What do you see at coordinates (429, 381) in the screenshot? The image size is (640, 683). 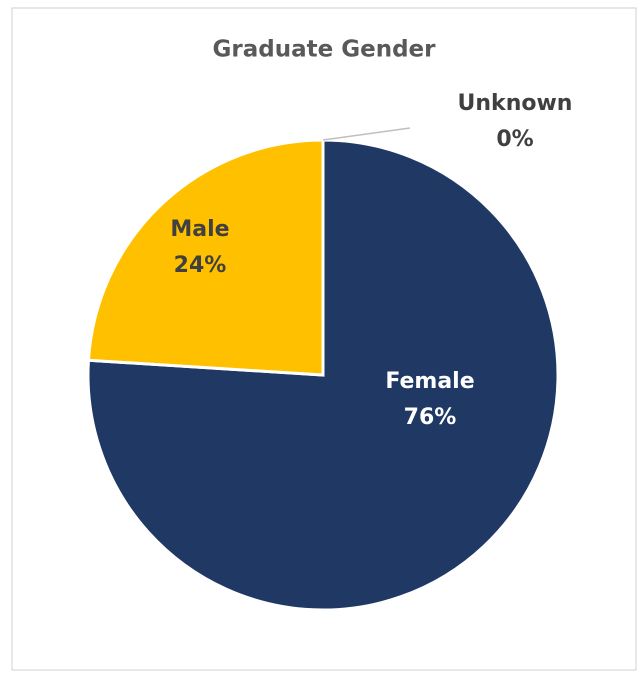 I see `slice-label: Female` at bounding box center [429, 381].